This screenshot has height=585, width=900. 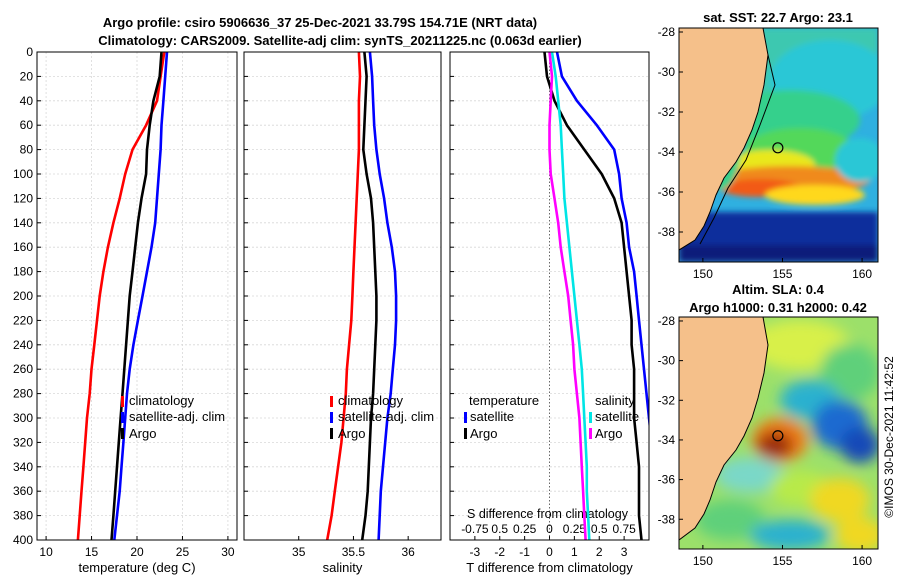 I want to click on x-axis-label: salinity, so click(x=343, y=567).